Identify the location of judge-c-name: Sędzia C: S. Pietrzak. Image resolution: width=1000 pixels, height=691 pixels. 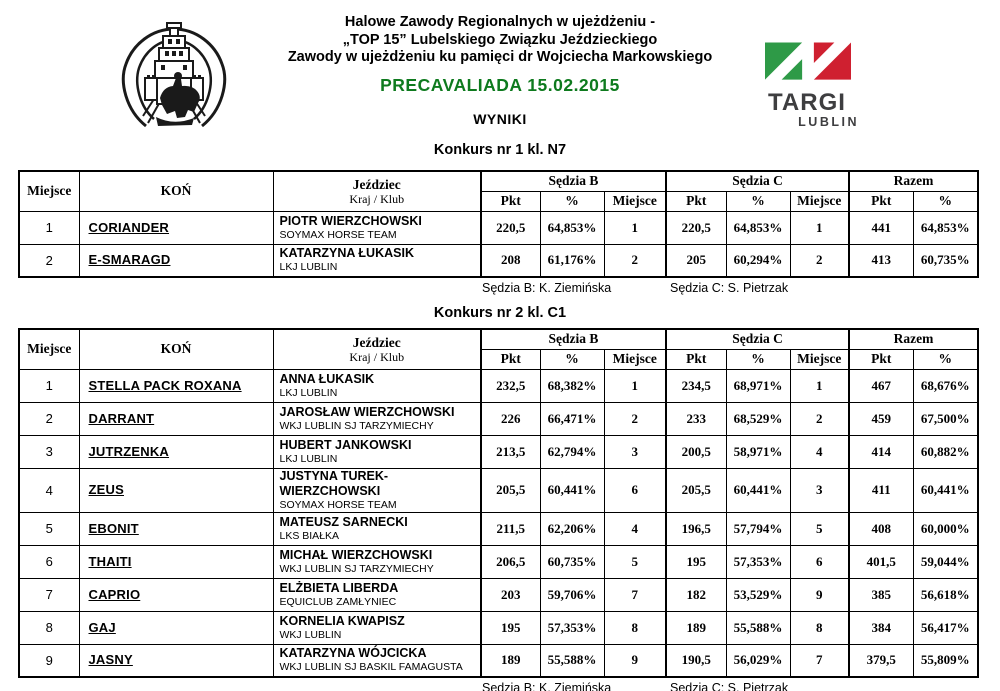
(729, 288).